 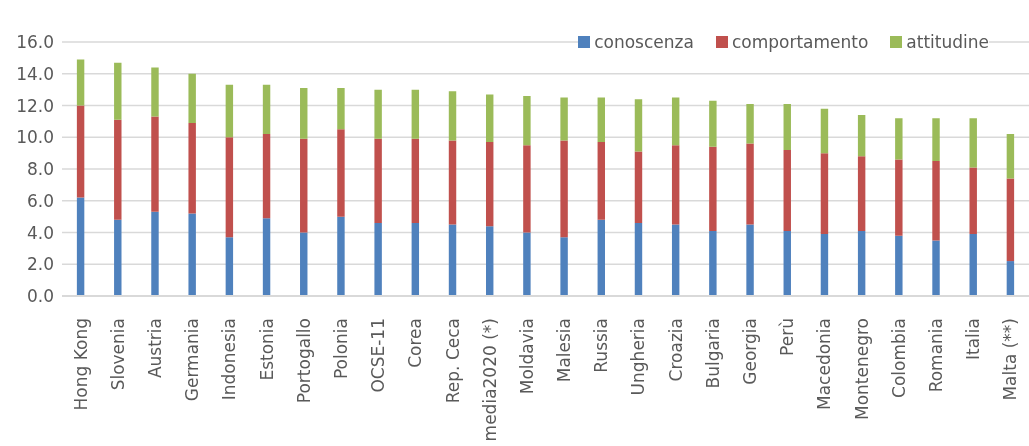 I want to click on x-tick-label: Estonia, so click(x=266, y=349).